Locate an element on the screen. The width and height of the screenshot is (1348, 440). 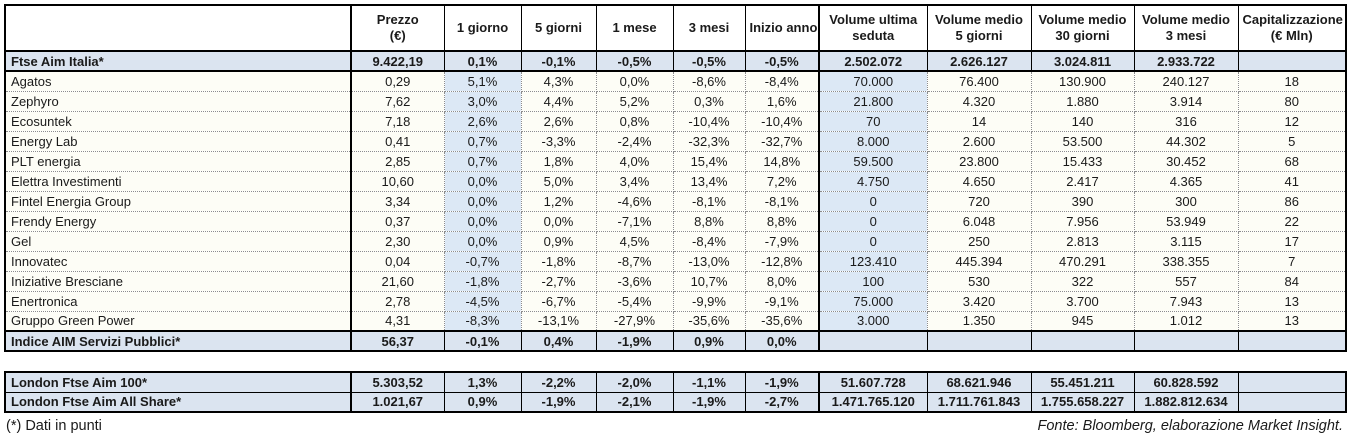
cell-vol_last: 100 is located at coordinates (873, 281).